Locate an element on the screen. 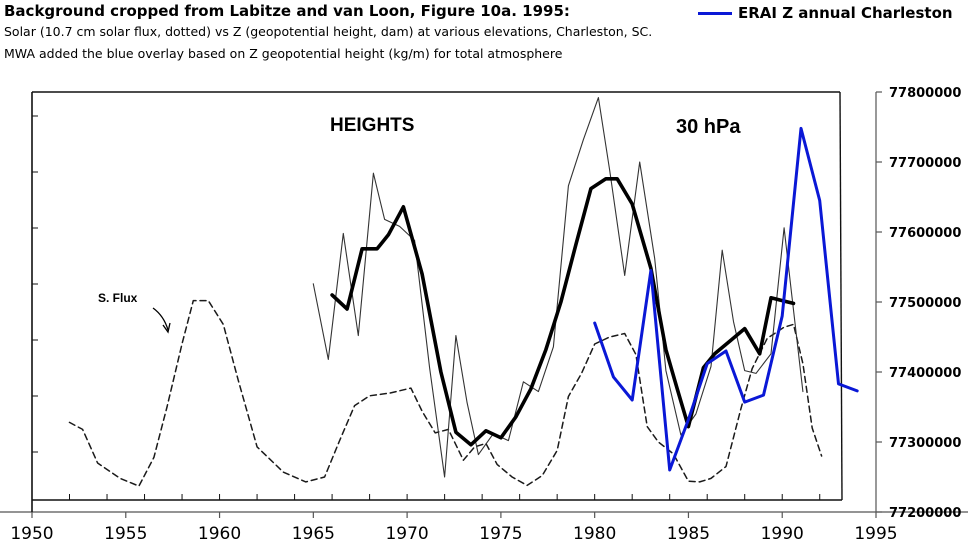  y-tick-label: 77600000 is located at coordinates (925, 233).